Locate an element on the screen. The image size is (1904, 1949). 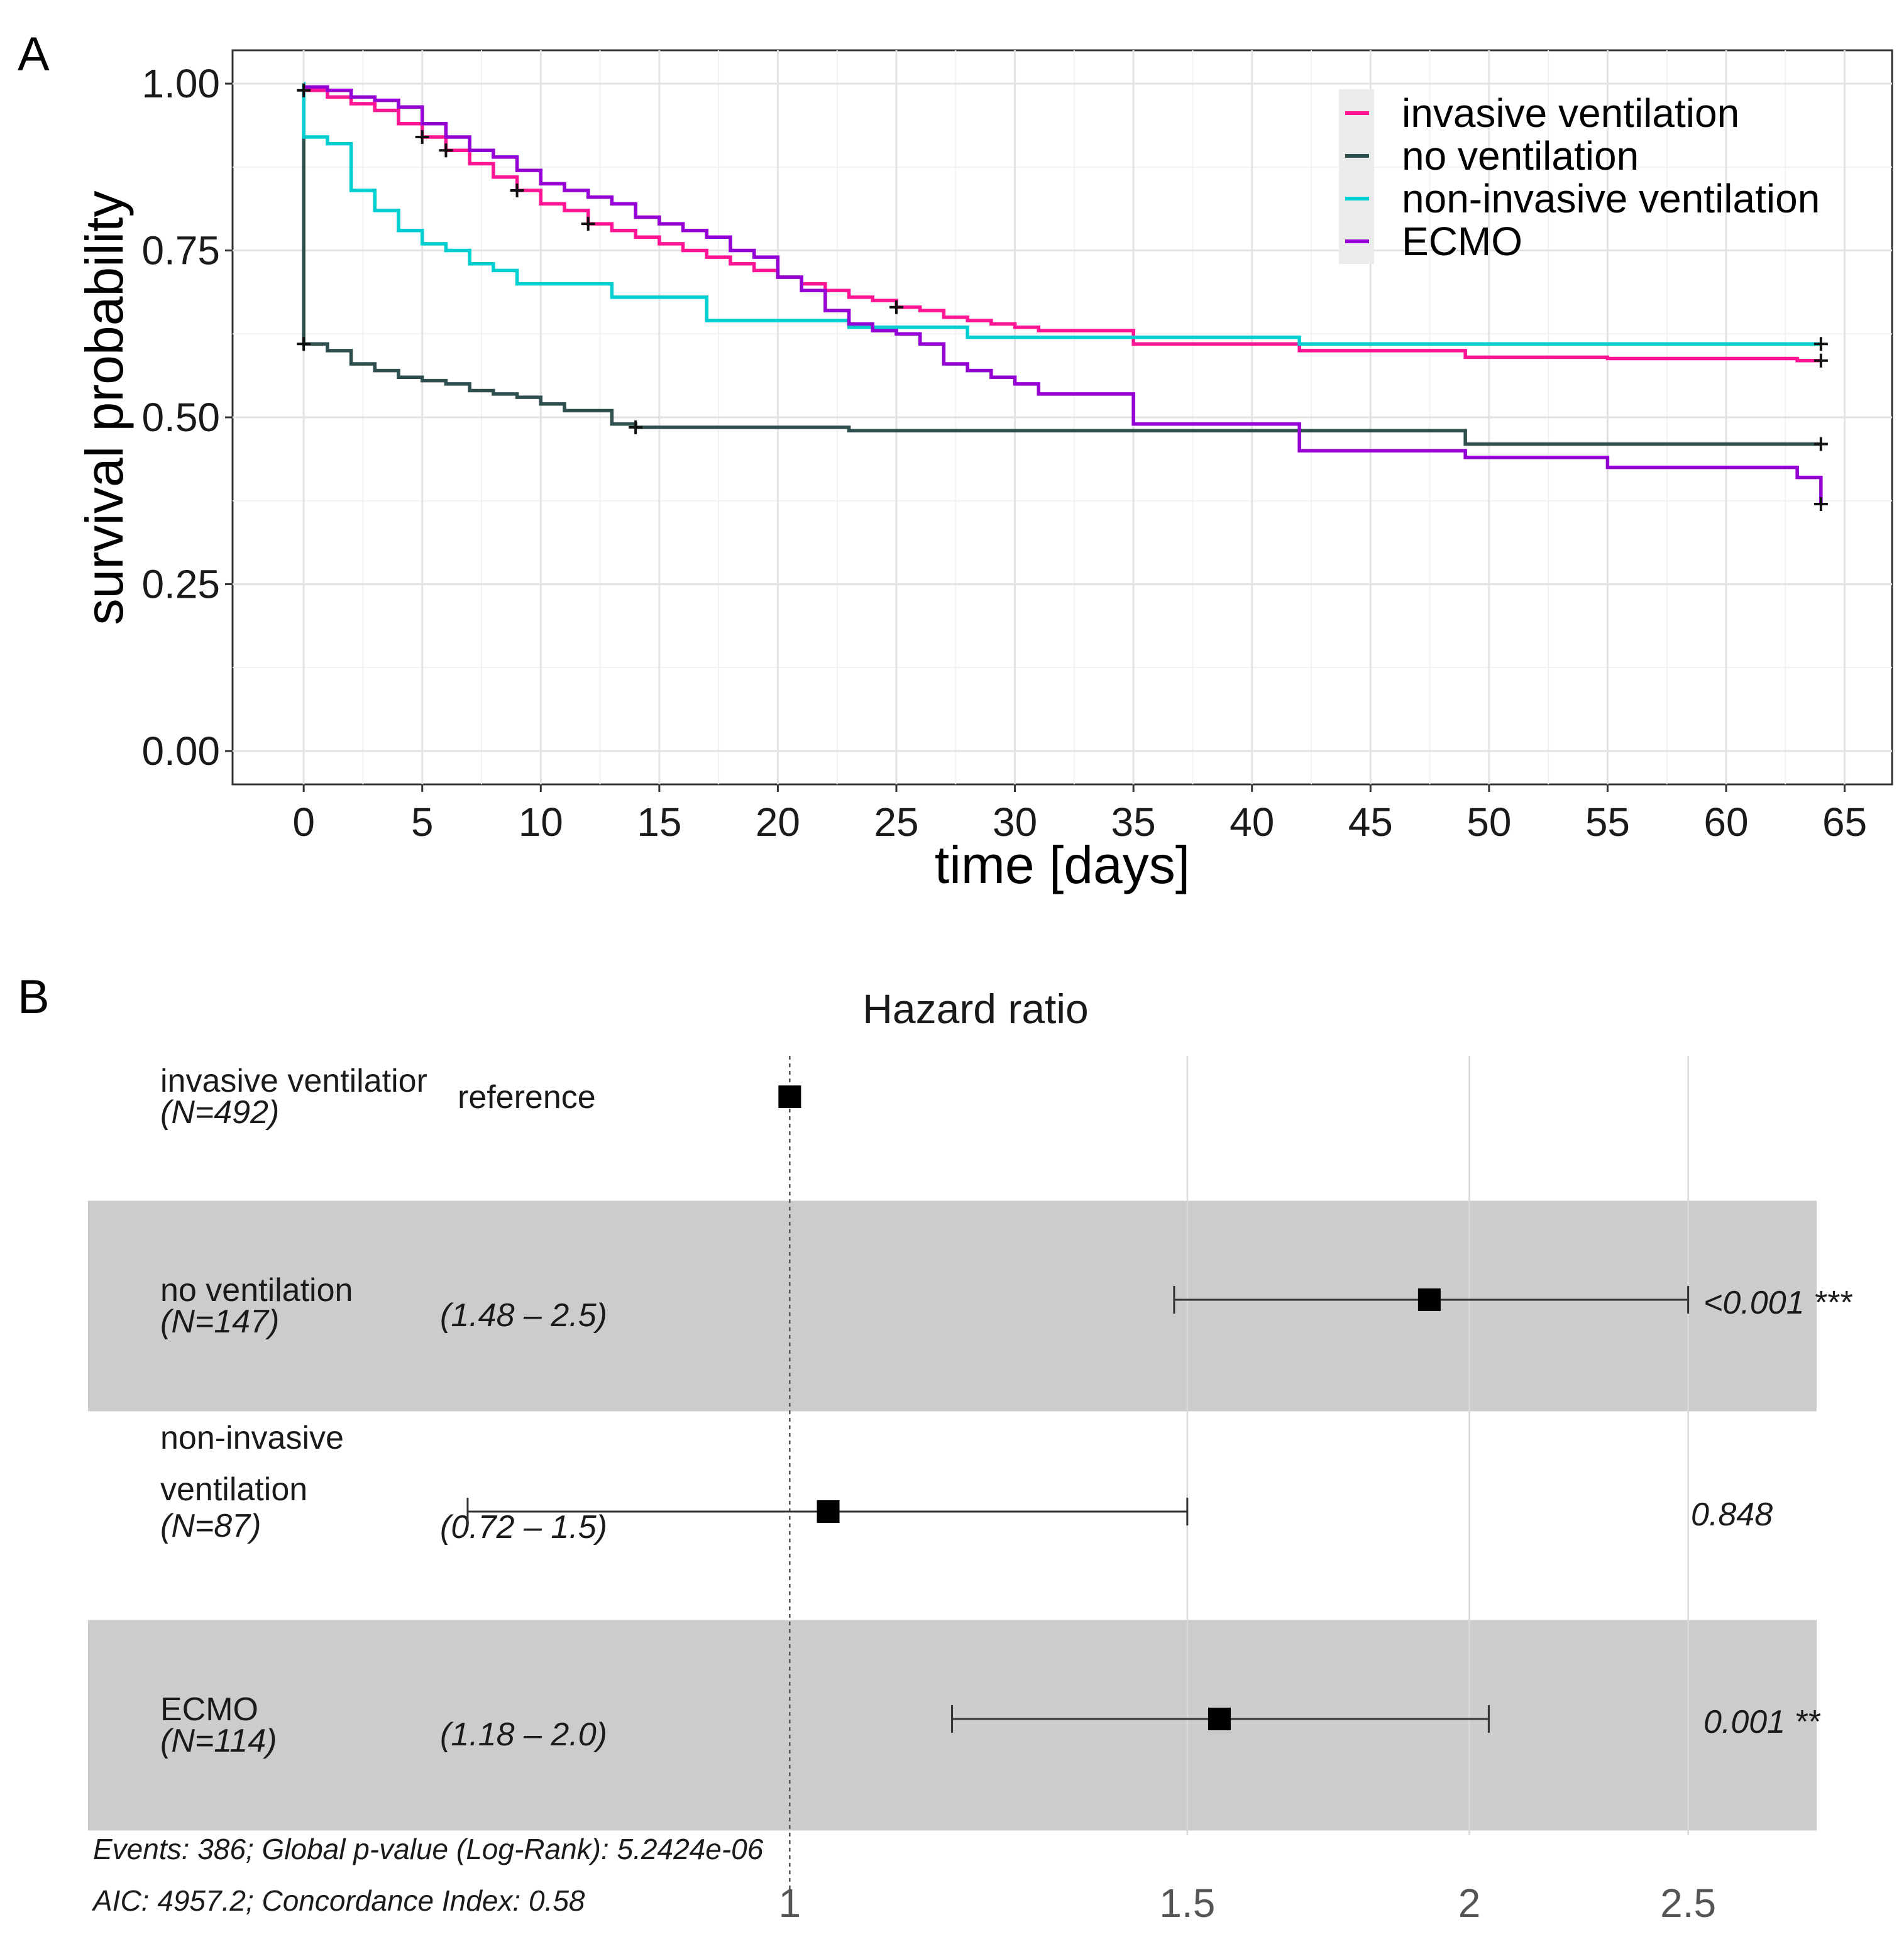
km-x-axis-title: time [days] is located at coordinates (1062, 864).